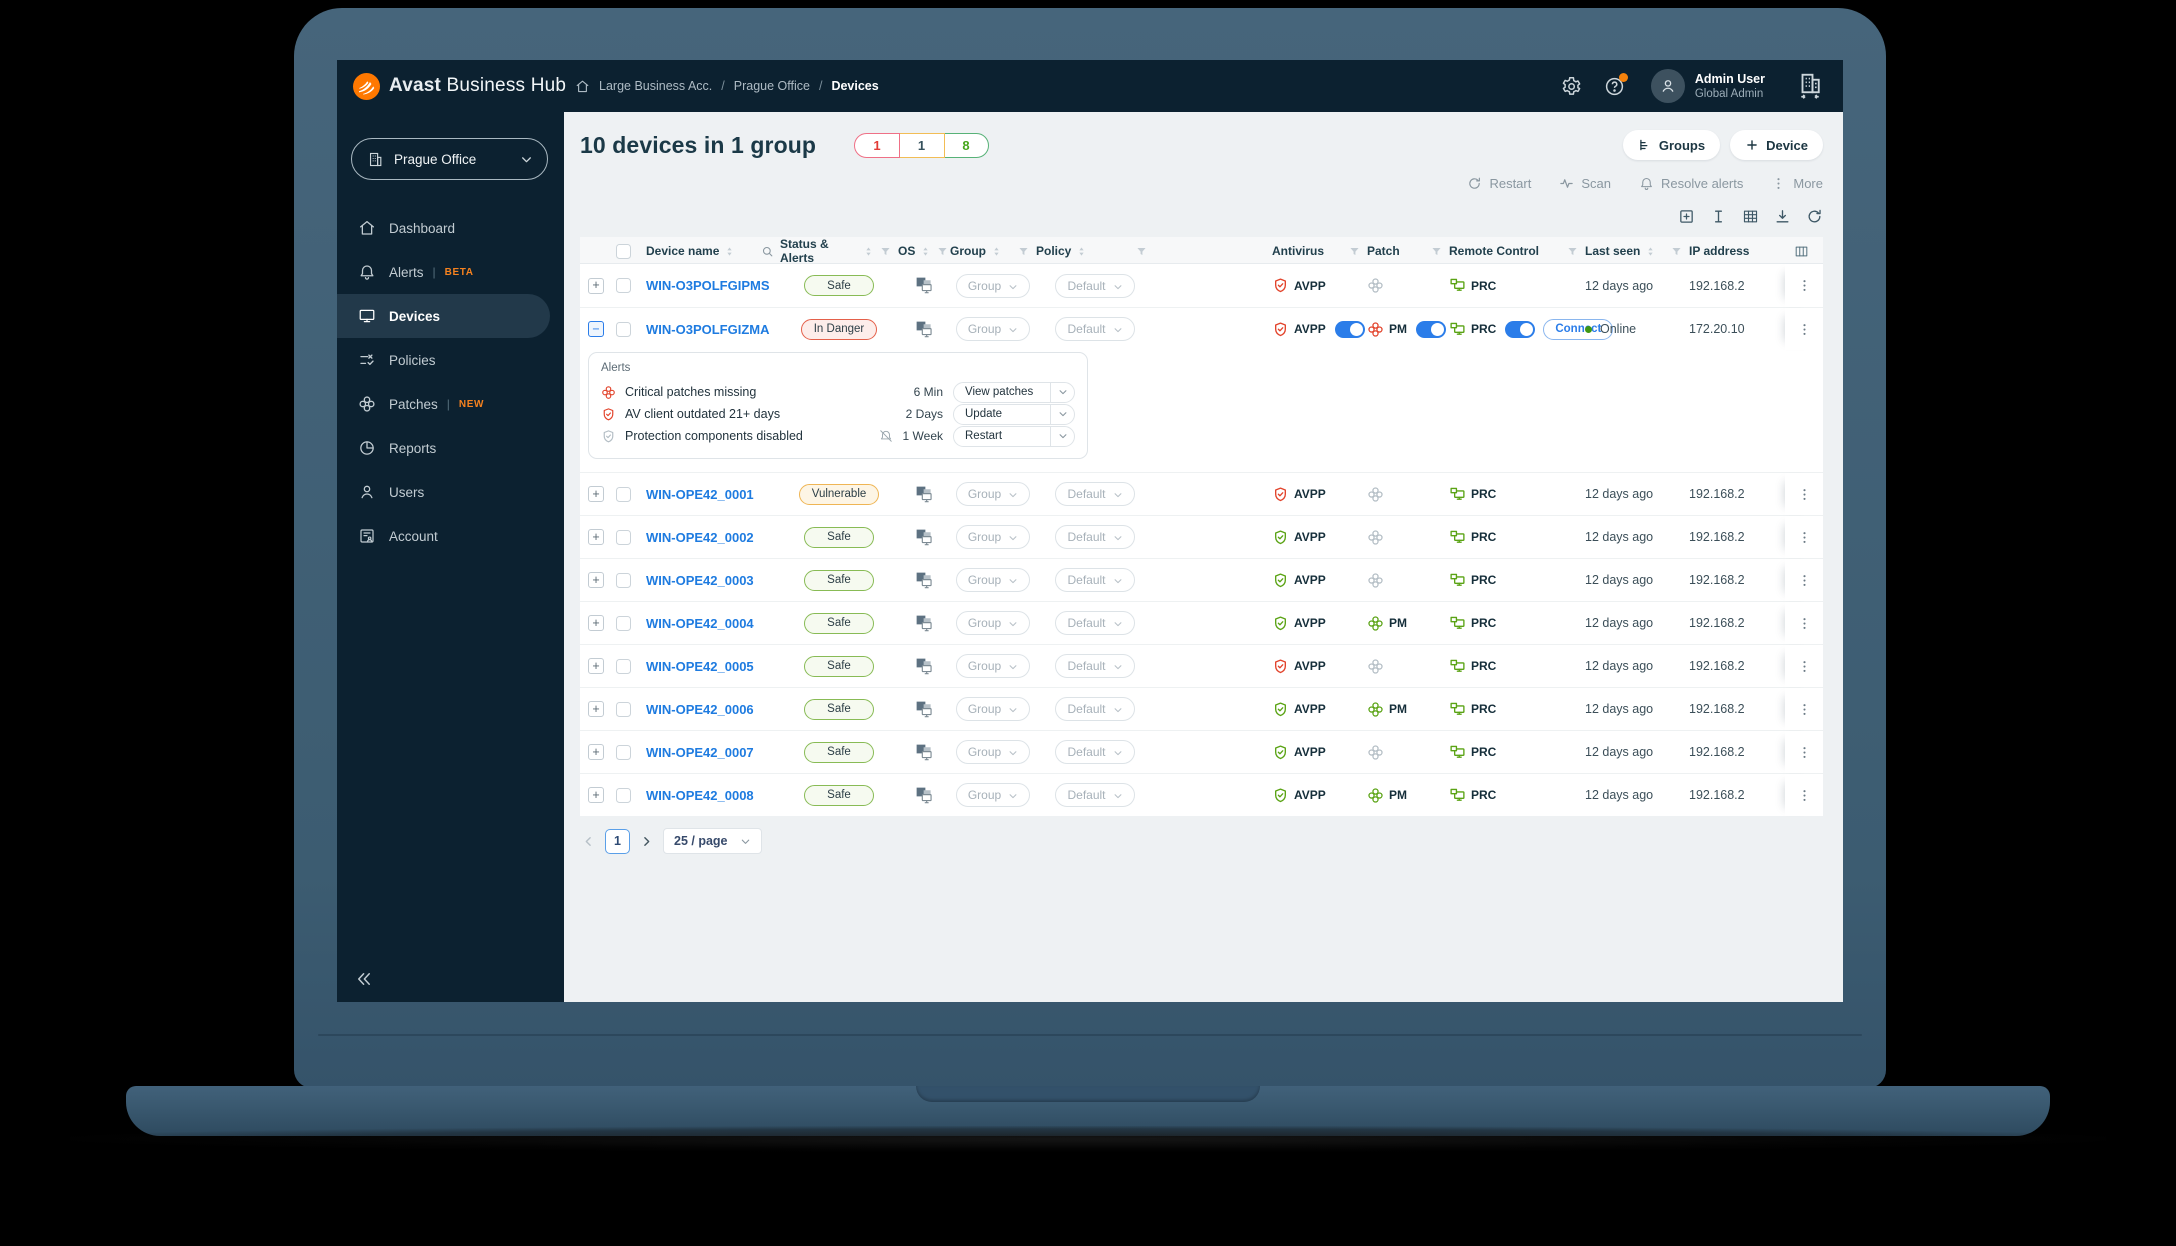 This screenshot has width=2176, height=1246. Describe the element at coordinates (712, 841) in the screenshot. I see `page-size-select: 25 / page` at that location.